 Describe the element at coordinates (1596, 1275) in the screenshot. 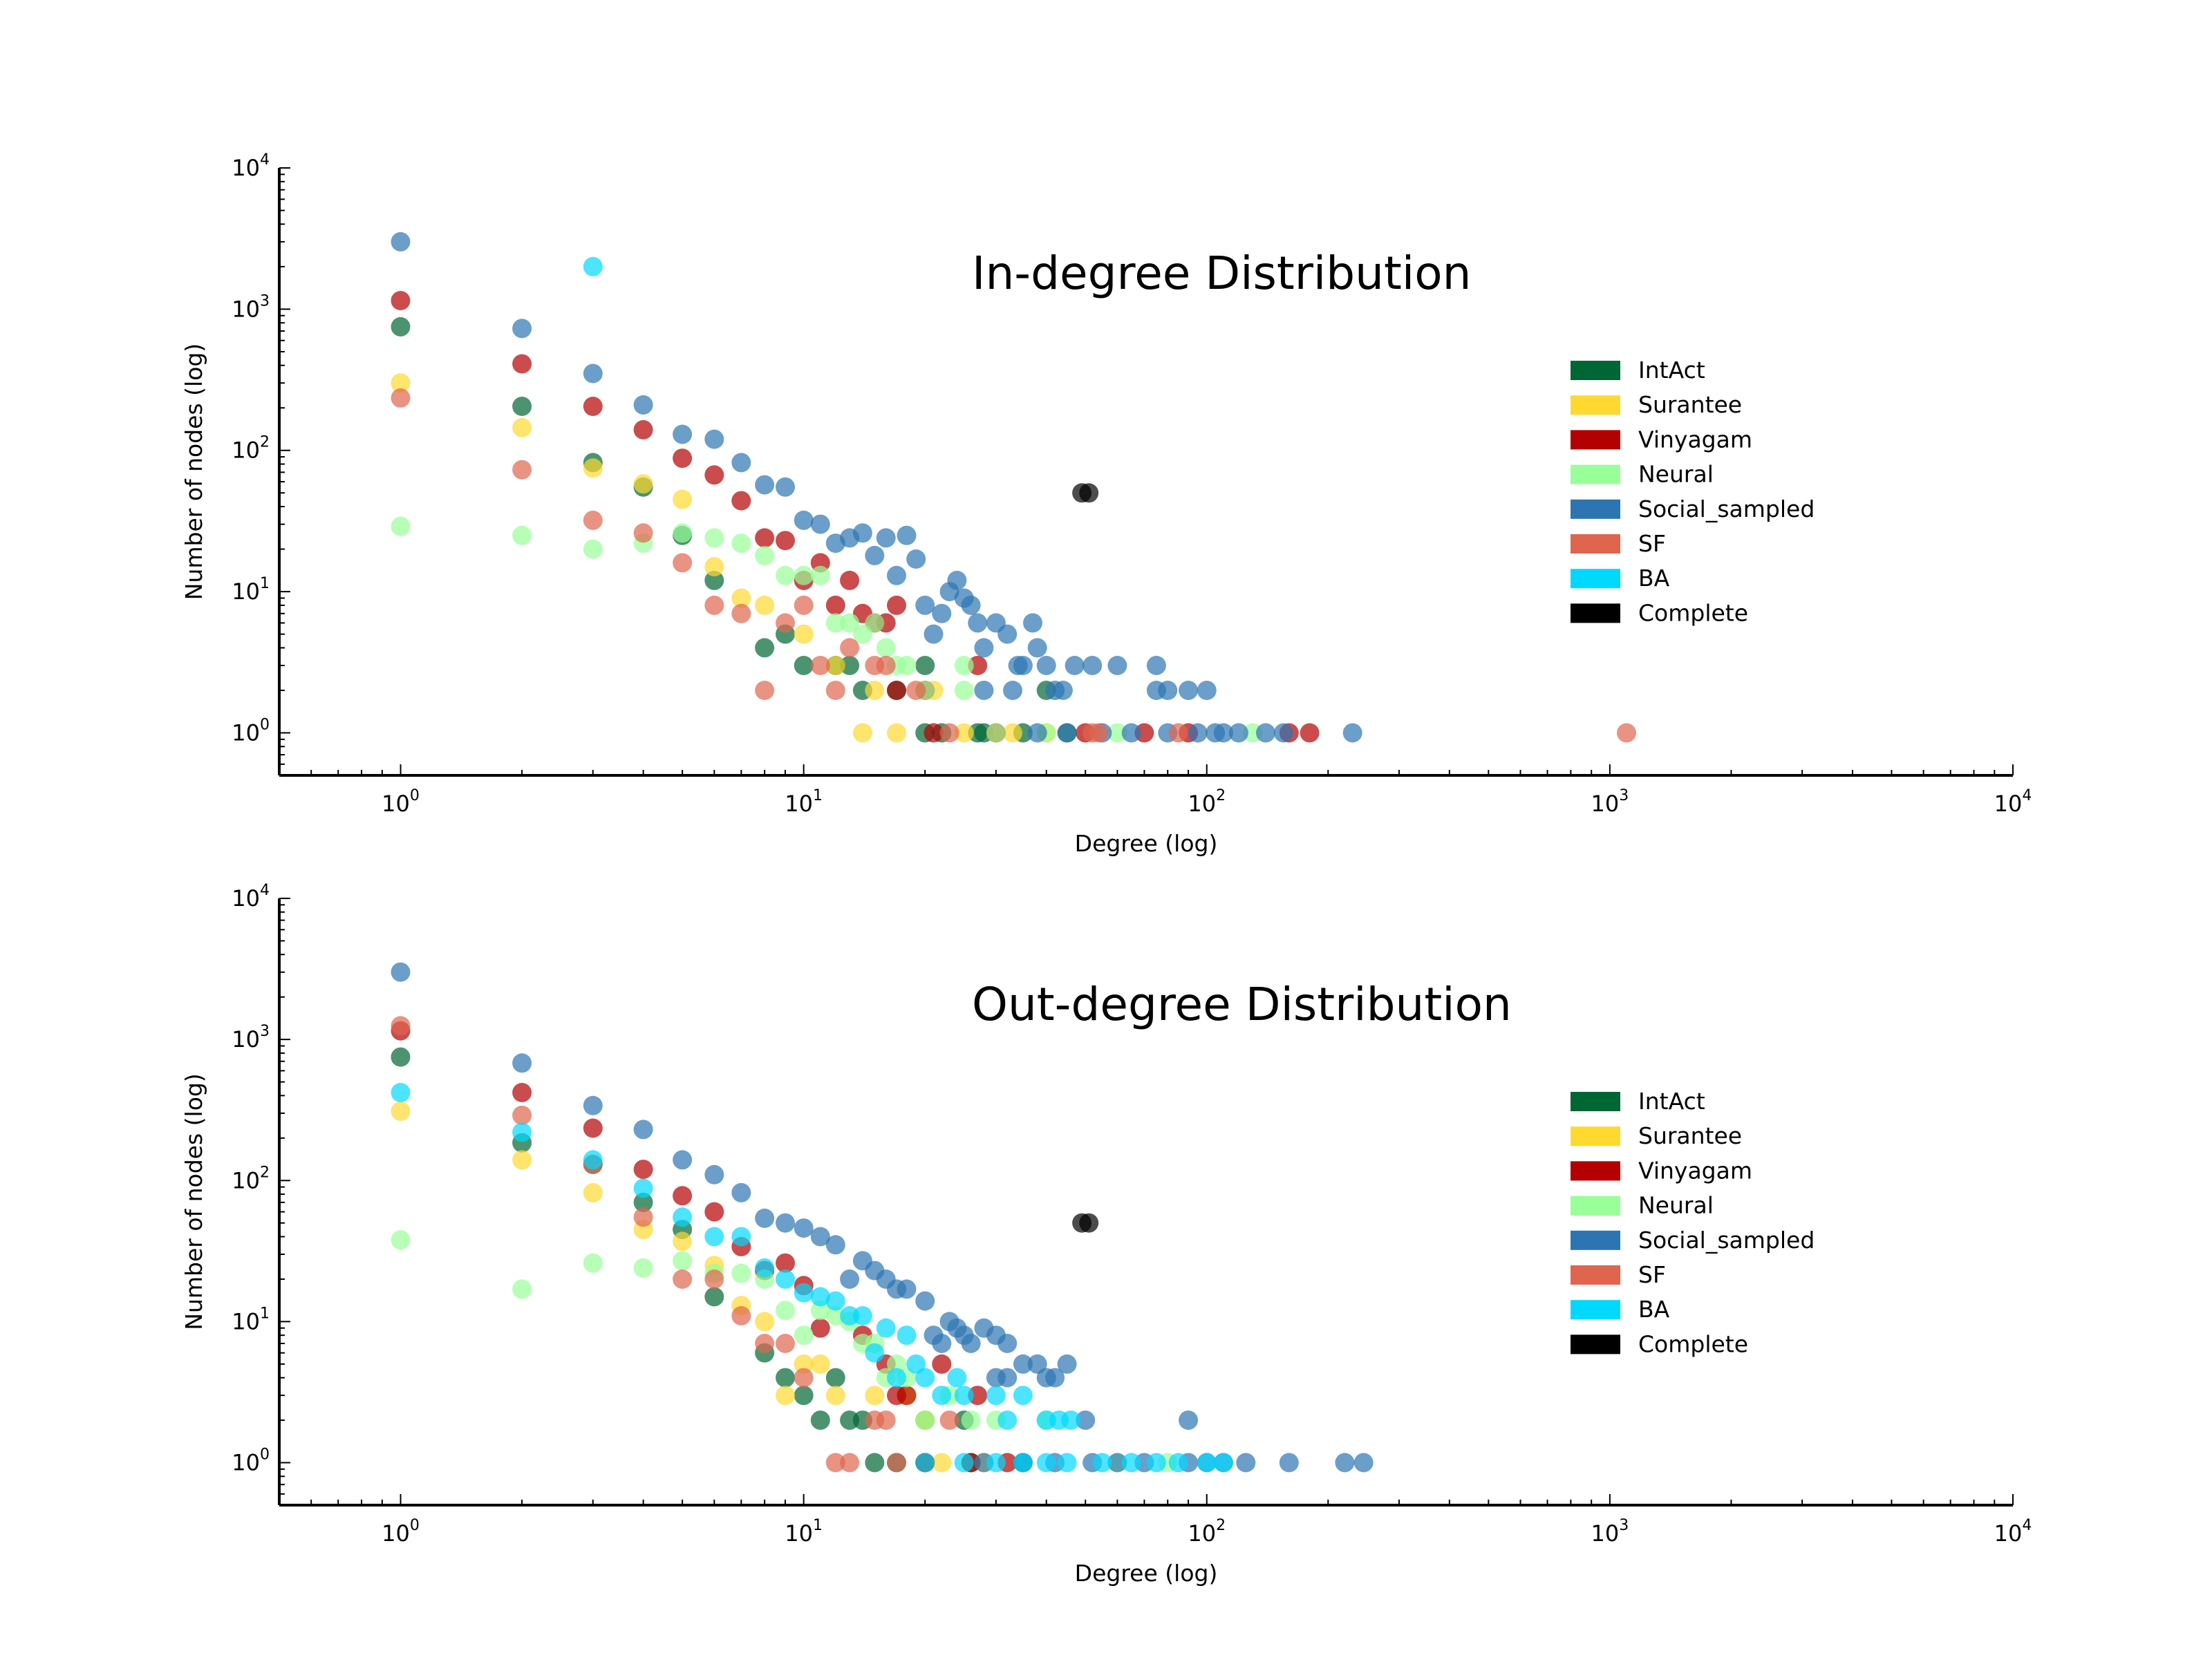

I see `legend-swatch-sf` at that location.